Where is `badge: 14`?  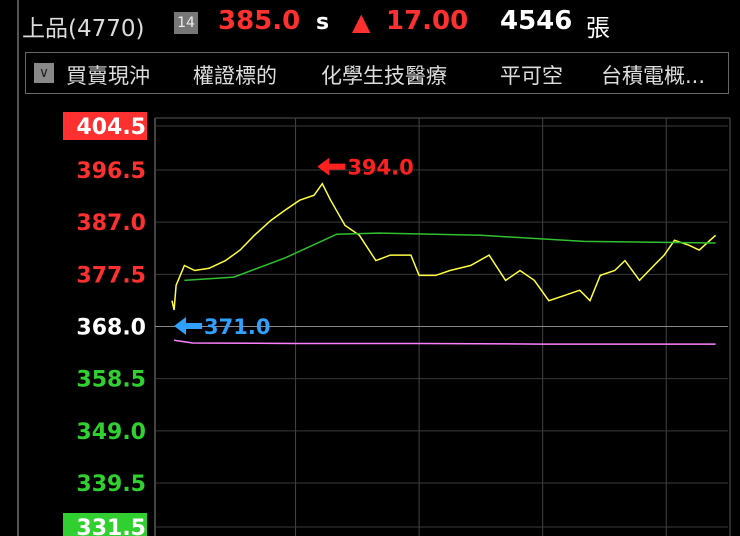
badge: 14 is located at coordinates (186, 23).